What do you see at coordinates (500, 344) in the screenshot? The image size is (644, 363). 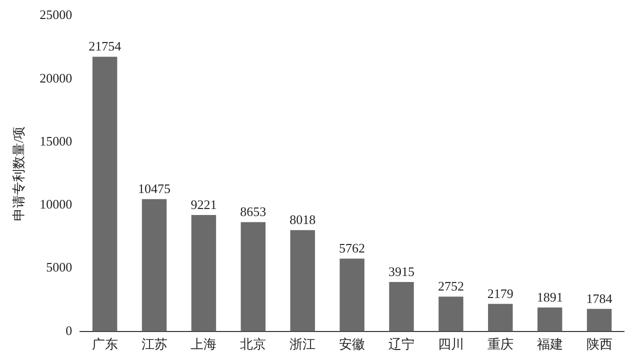 I see `x-tick-label: 重庆` at bounding box center [500, 344].